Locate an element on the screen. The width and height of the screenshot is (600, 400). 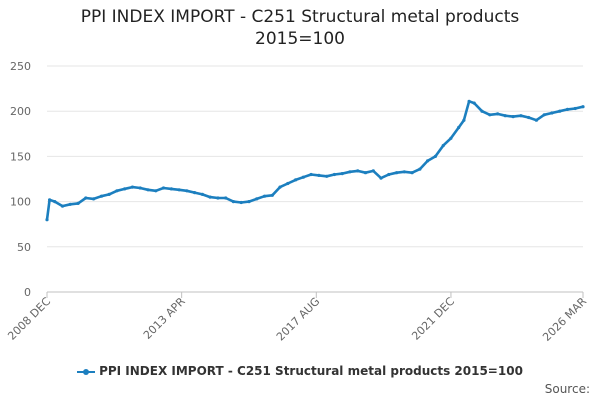
x-tick-label-3: 2021 DEC is located at coordinates (433, 319).